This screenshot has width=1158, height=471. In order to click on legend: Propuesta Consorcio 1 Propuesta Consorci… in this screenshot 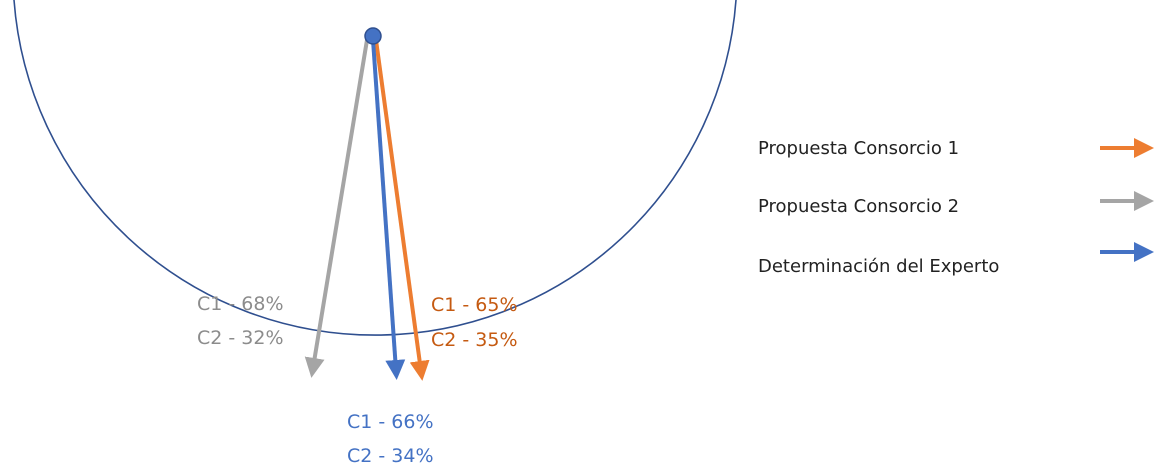, I will do `click(956, 207)`.